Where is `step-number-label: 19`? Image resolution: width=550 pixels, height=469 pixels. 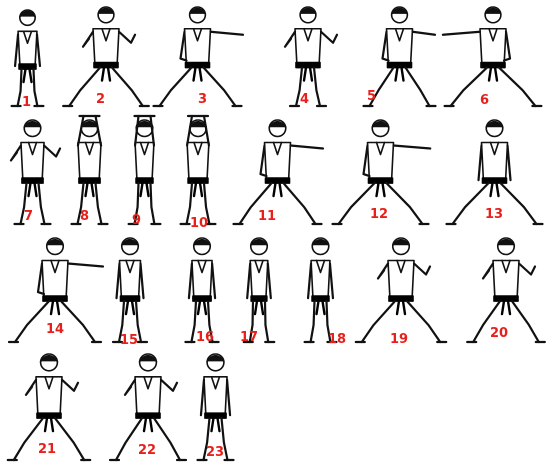
step-number-label: 19 is located at coordinates (399, 339).